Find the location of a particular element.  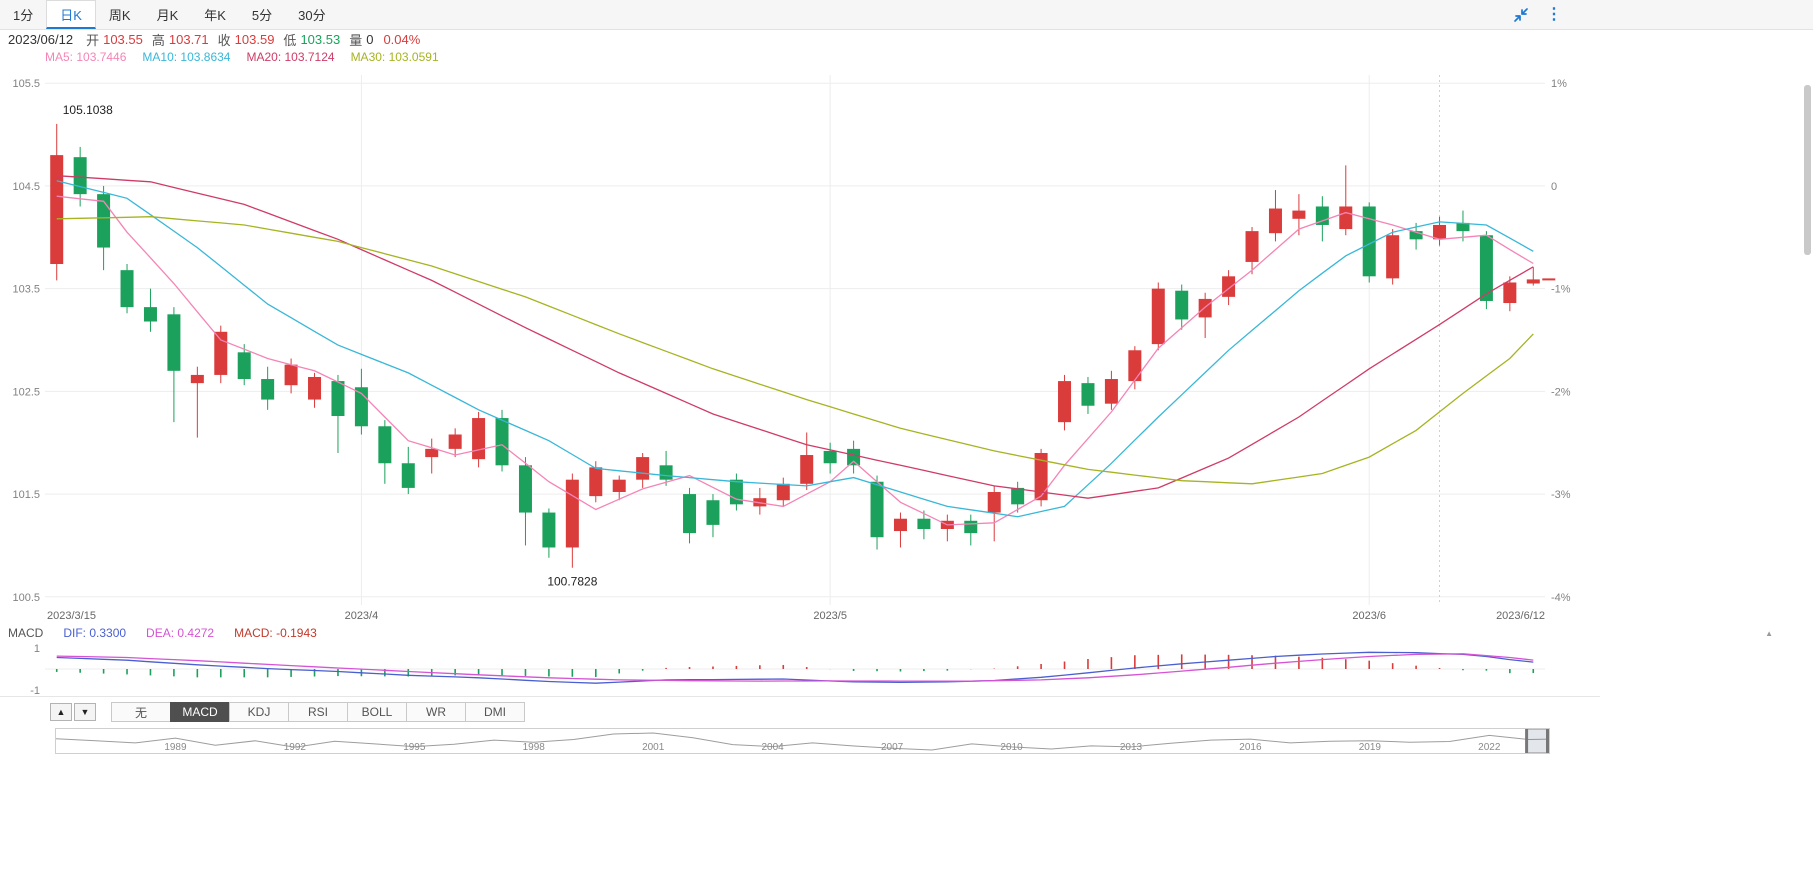

svg-text: 1989 is located at coordinates (175, 747).